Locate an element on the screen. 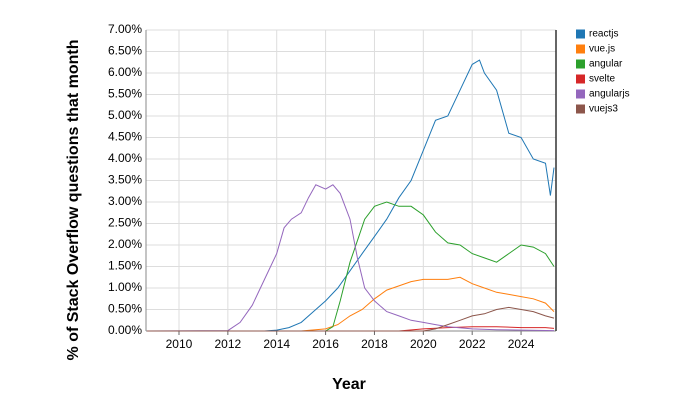 The height and width of the screenshot is (416, 674). x-tick-label: 2012 is located at coordinates (228, 344).